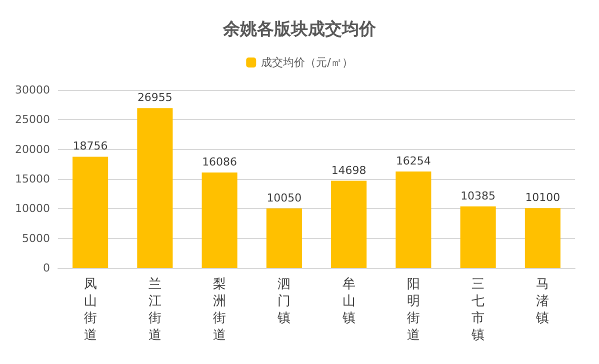  I want to click on y-tick-label: 0, so click(46, 268).